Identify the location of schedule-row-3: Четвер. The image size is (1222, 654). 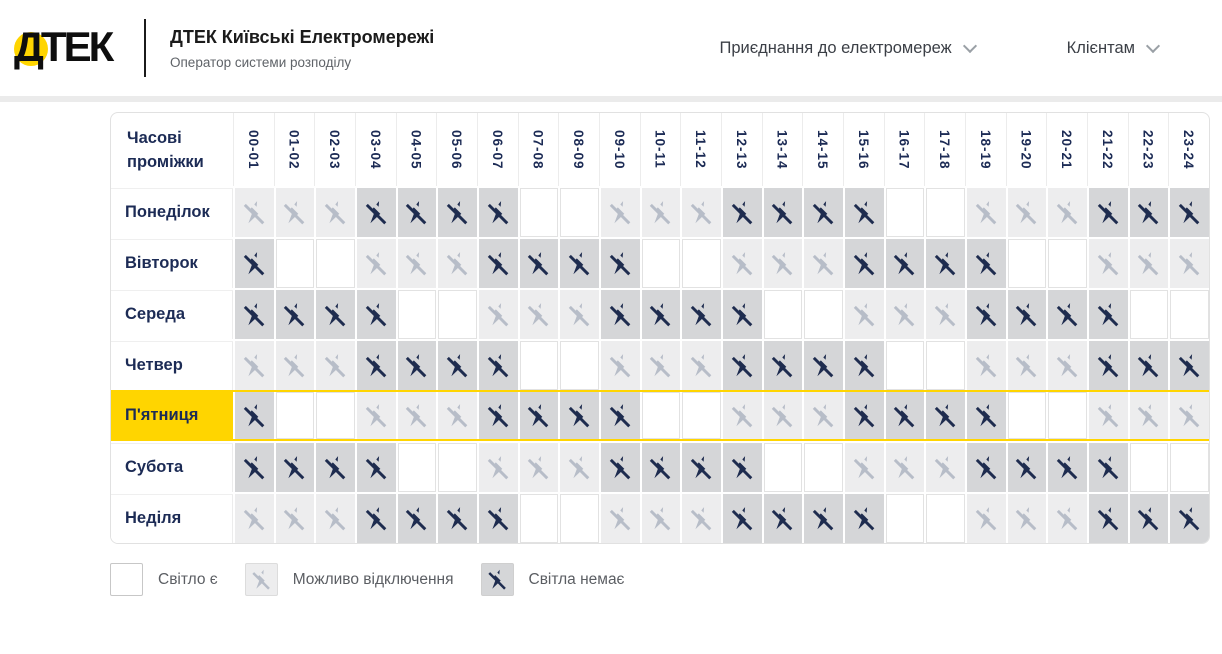
(660, 364).